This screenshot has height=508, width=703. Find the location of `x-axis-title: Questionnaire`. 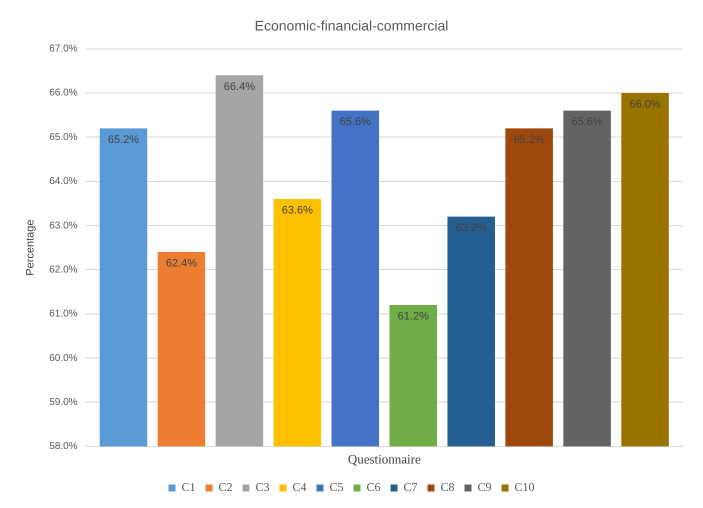

x-axis-title: Questionnaire is located at coordinates (384, 459).